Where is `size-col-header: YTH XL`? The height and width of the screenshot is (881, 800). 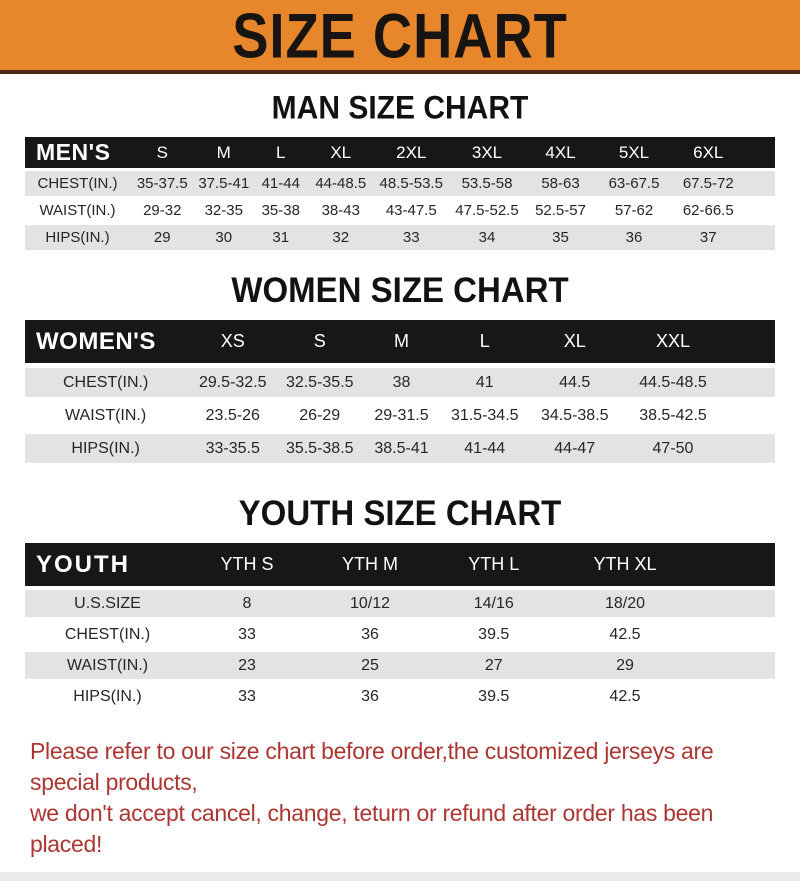
size-col-header: YTH XL is located at coordinates (625, 564).